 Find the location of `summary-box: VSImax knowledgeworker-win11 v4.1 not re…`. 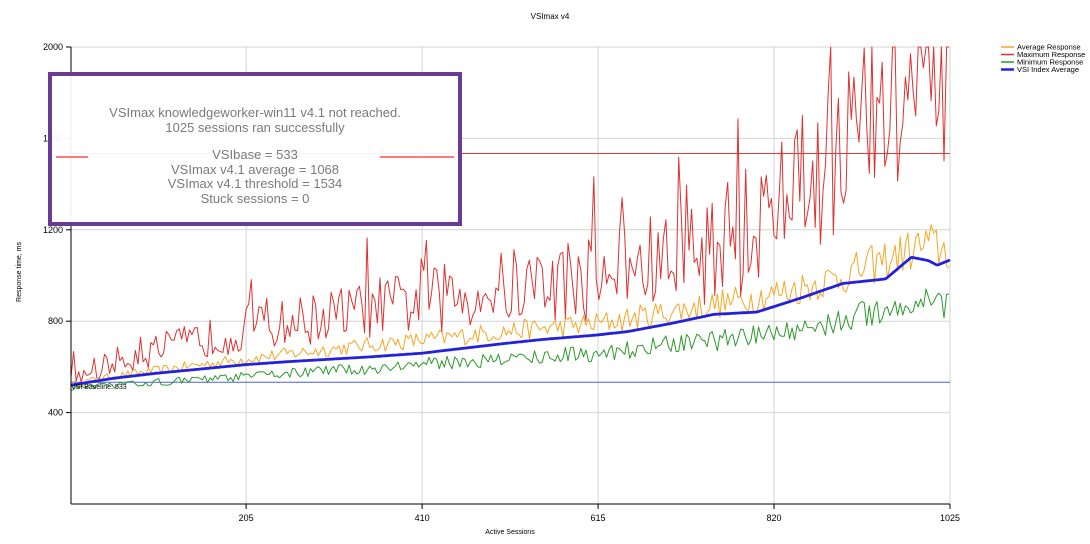

summary-box: VSImax knowledgeworker-win11 v4.1 not re… is located at coordinates (255, 149).